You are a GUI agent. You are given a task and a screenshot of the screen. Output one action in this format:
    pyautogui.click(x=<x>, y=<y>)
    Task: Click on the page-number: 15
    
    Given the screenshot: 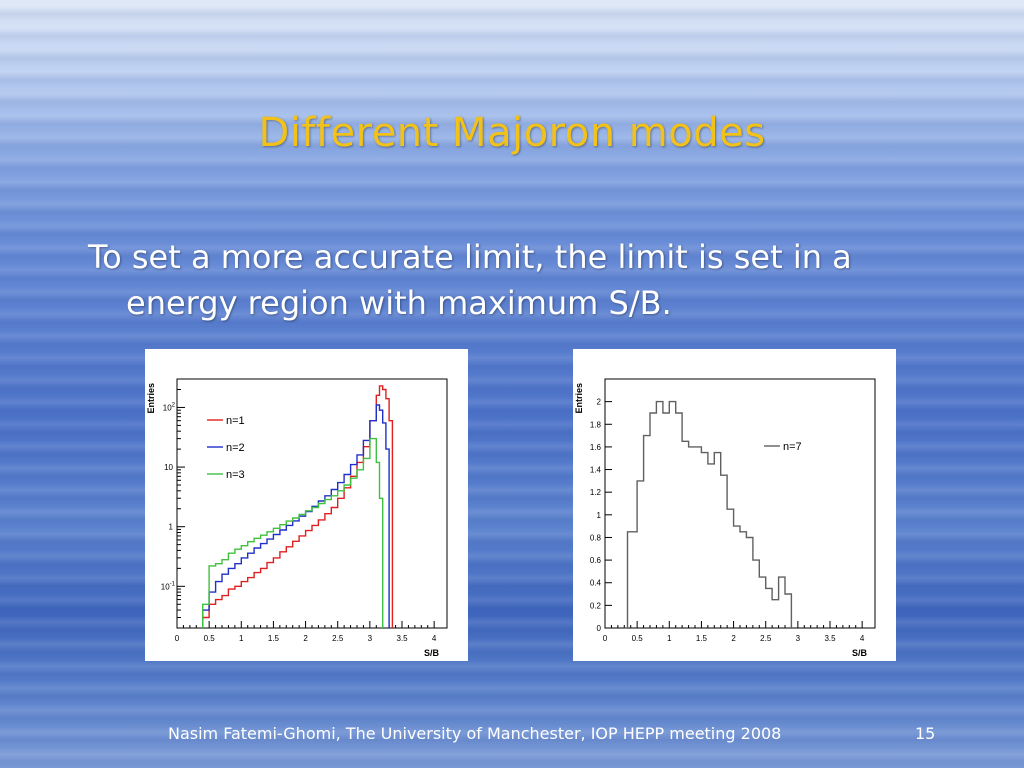 What is the action you would take?
    pyautogui.click(x=925, y=733)
    